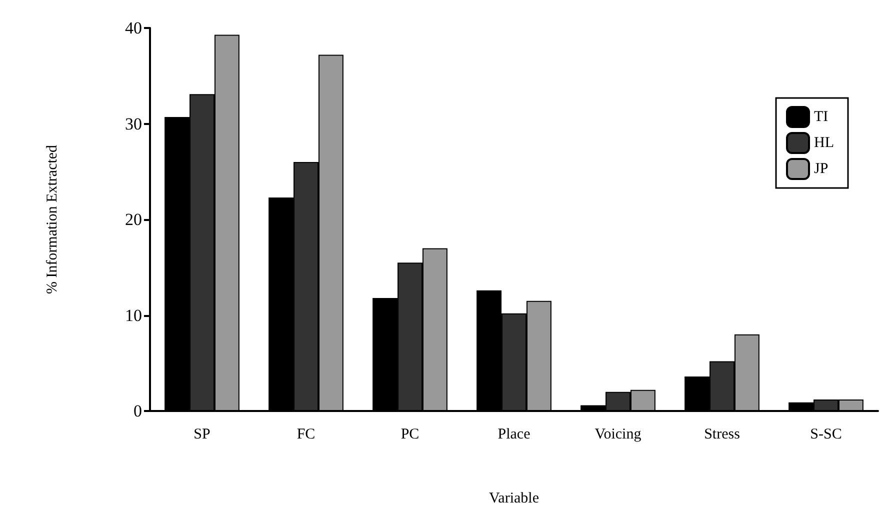  I want to click on legend-label: HL, so click(824, 143).